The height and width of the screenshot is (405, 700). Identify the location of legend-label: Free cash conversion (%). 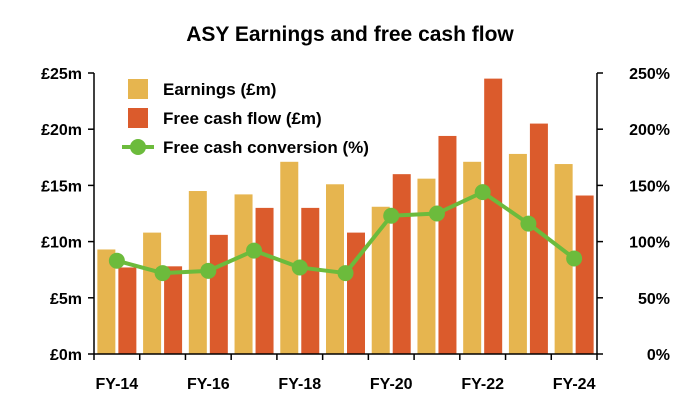
(266, 147).